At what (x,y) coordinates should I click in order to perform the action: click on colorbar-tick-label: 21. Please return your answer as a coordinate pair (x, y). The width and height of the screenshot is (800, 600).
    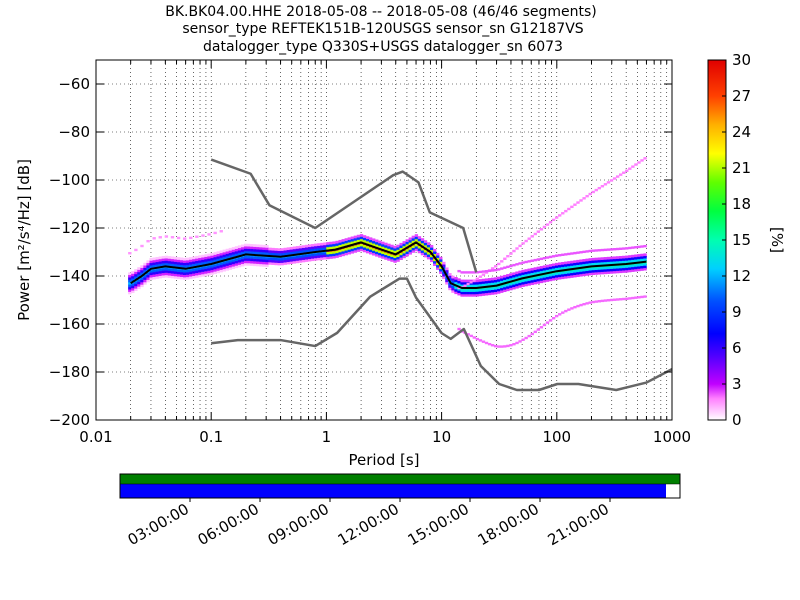
    Looking at the image, I should click on (741, 168).